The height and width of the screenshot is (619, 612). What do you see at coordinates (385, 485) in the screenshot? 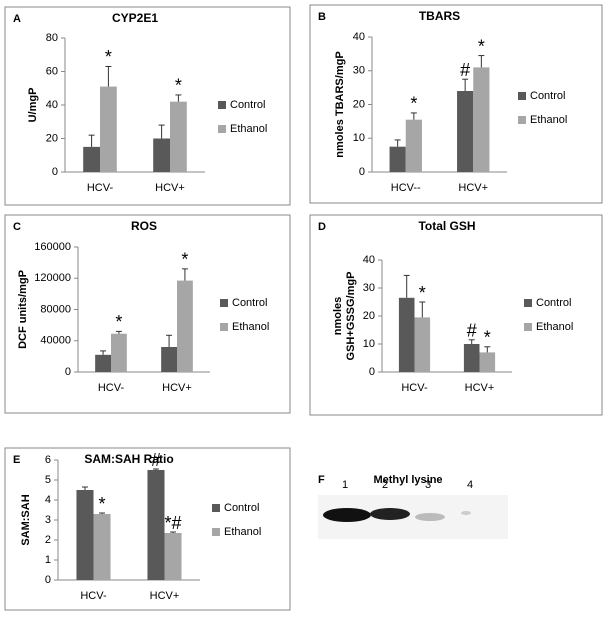
I see `lane-label: 2` at bounding box center [385, 485].